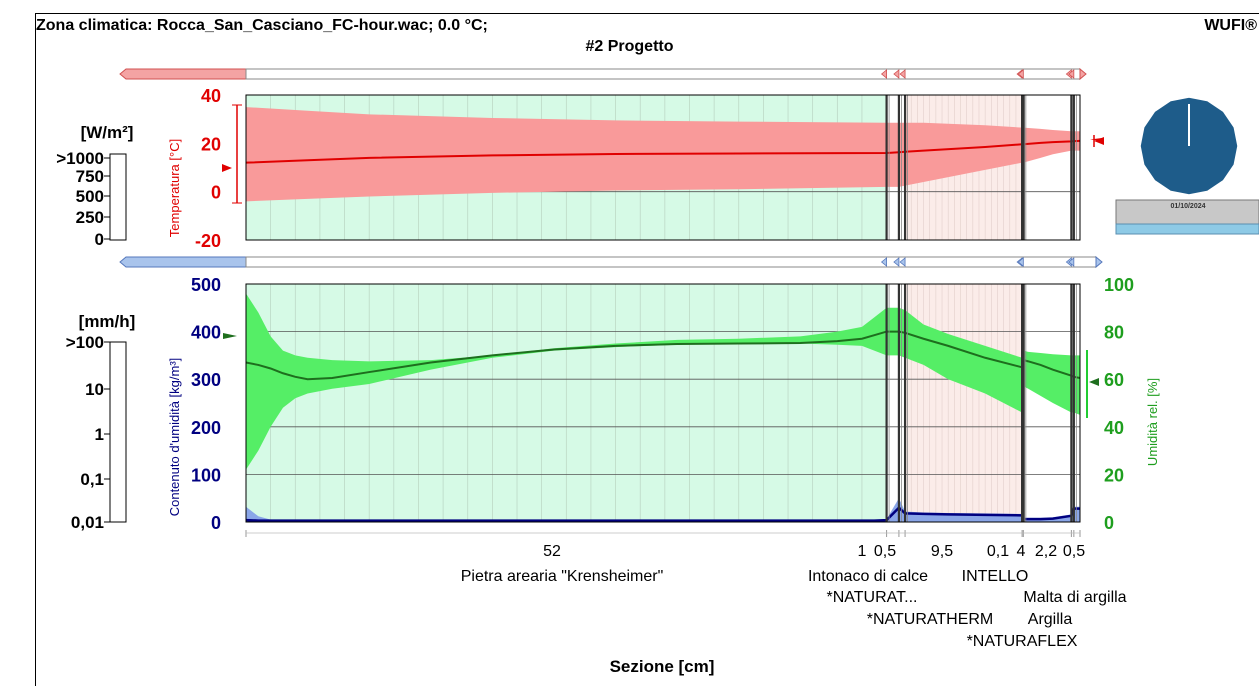  I want to click on water-content-tick-label: 400, so click(206, 333).